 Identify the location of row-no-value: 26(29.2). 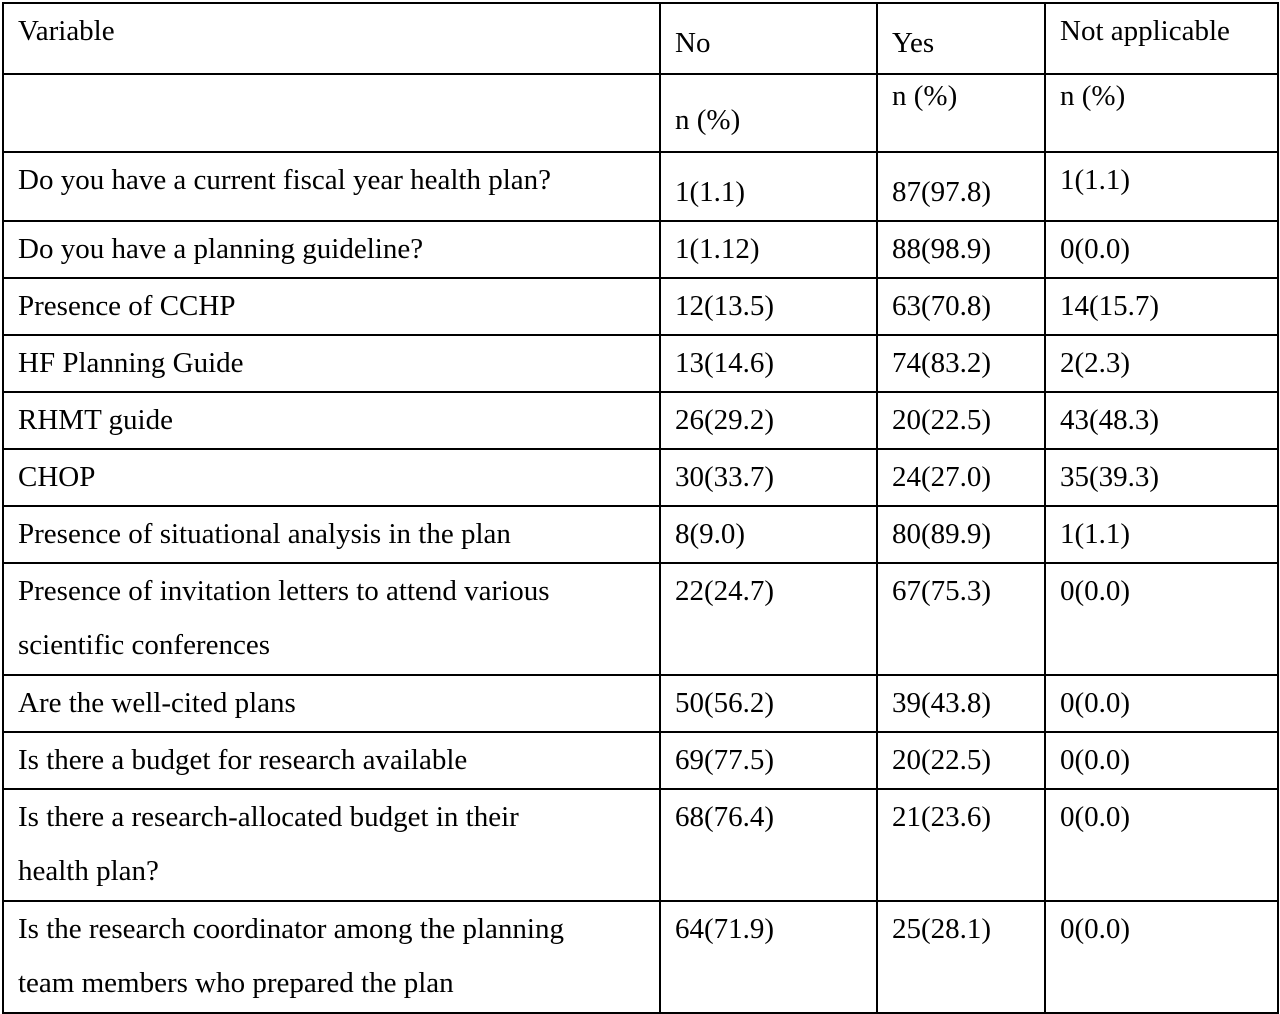
(768, 420).